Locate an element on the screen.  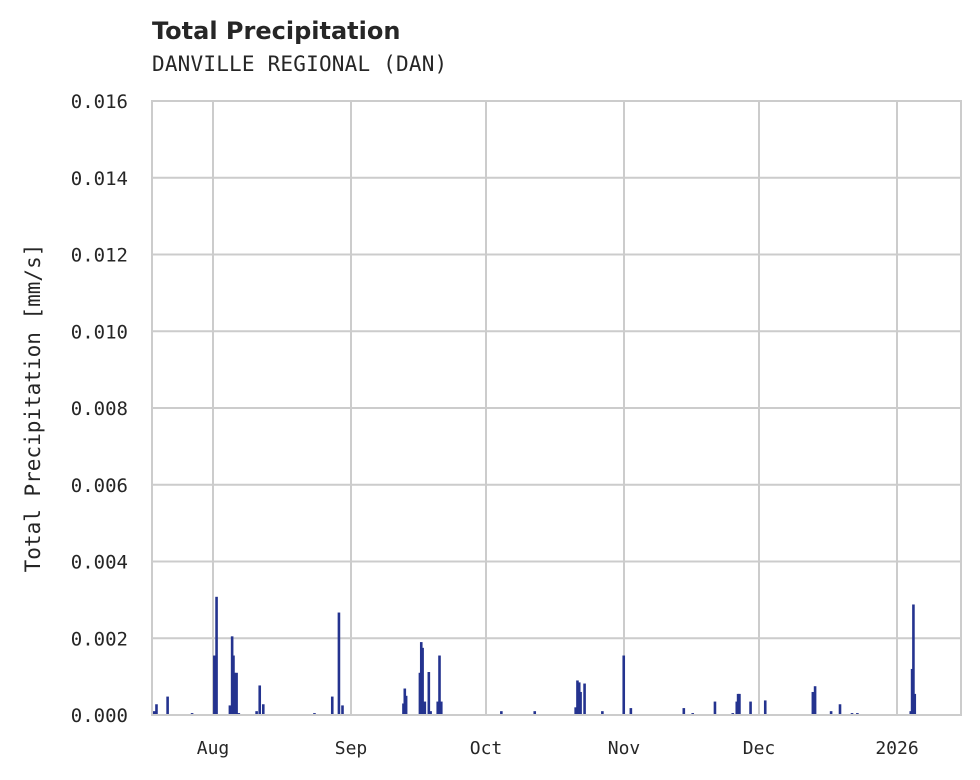
chart-title: Total Precipitation is located at coordinates (276, 31).